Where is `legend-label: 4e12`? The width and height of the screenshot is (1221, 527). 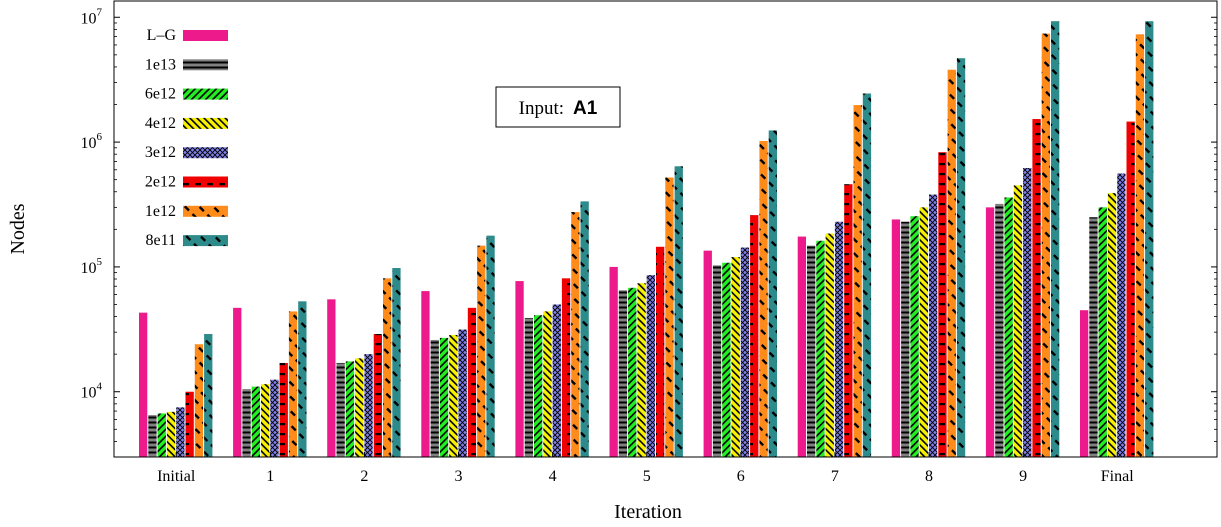
legend-label: 4e12 is located at coordinates (160, 123).